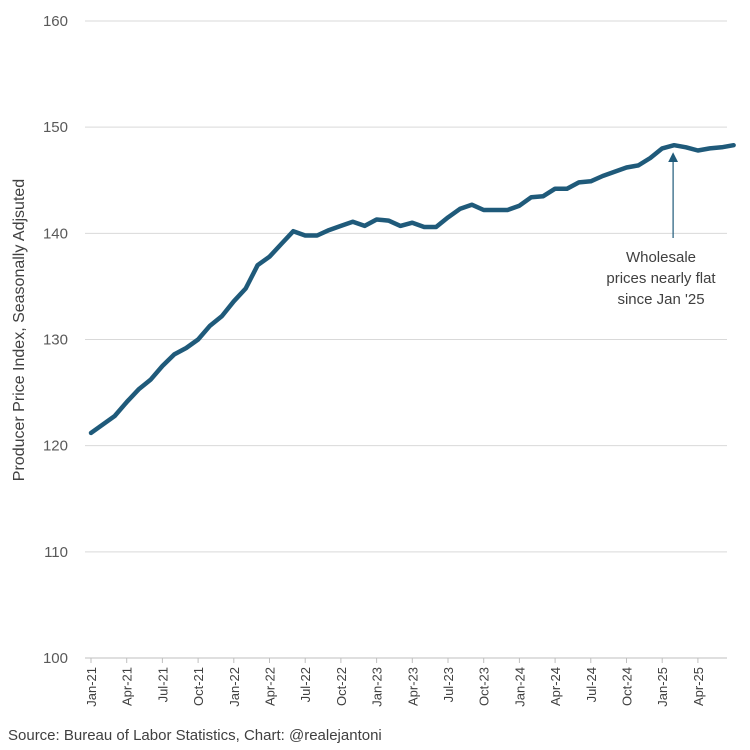 The height and width of the screenshot is (750, 750). What do you see at coordinates (234, 687) in the screenshot?
I see `x-tick-label: Jan-22` at bounding box center [234, 687].